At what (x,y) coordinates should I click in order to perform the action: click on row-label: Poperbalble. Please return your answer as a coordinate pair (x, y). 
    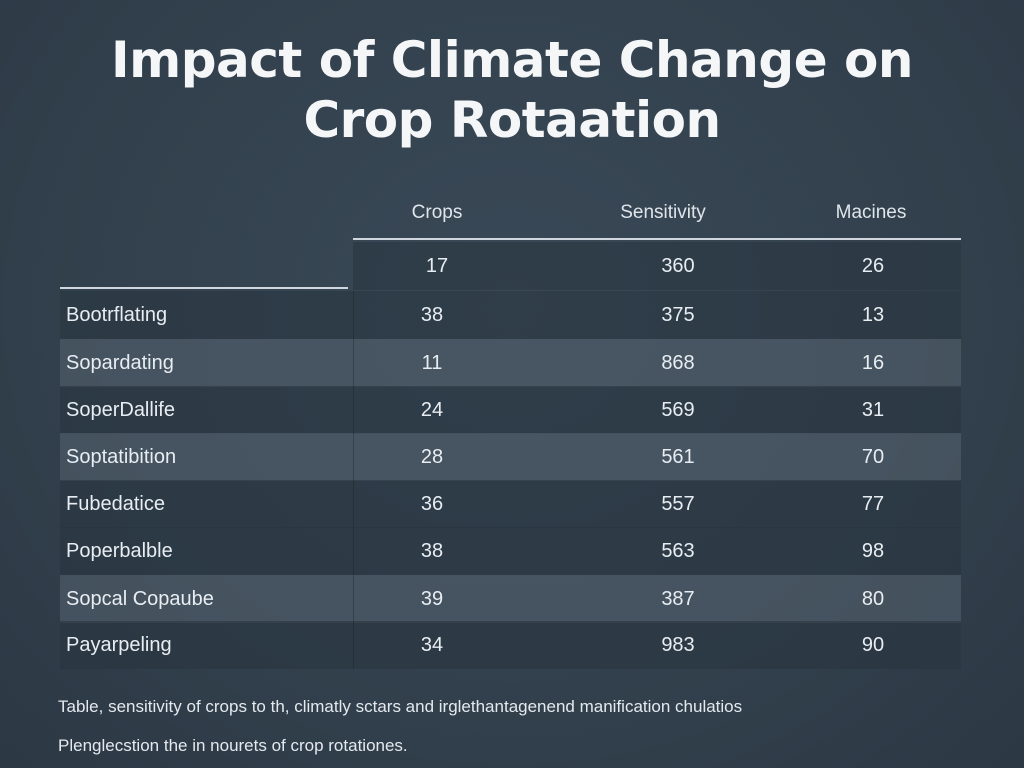
    Looking at the image, I should click on (119, 551).